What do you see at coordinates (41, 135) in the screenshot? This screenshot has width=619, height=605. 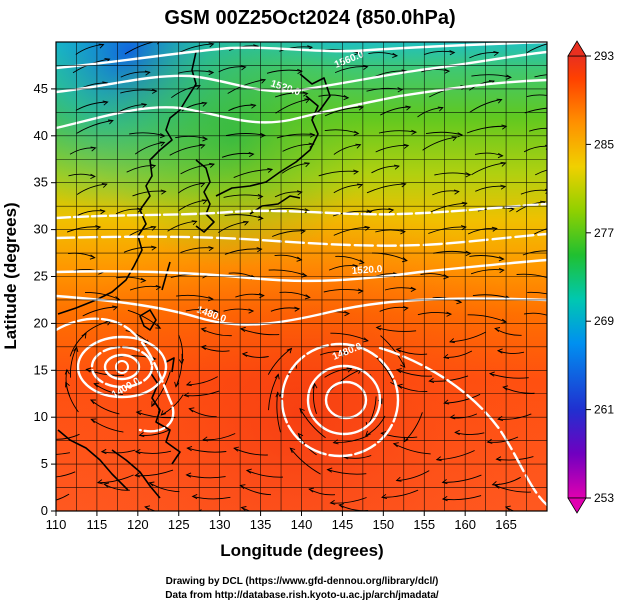 I see `y-tick-label: 40` at bounding box center [41, 135].